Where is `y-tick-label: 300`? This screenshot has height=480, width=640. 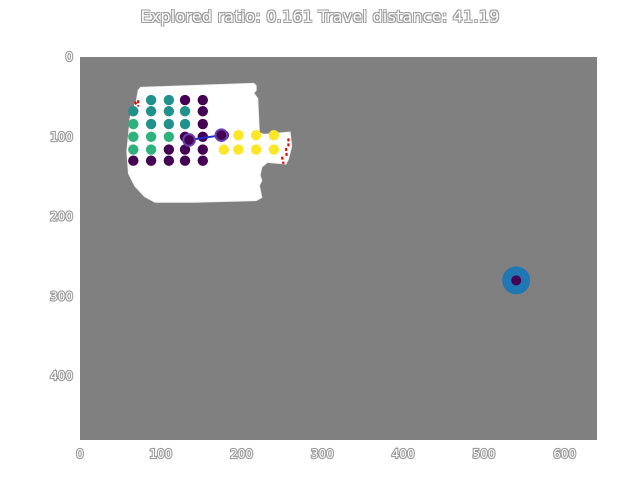
y-tick-label: 300 is located at coordinates (61, 296).